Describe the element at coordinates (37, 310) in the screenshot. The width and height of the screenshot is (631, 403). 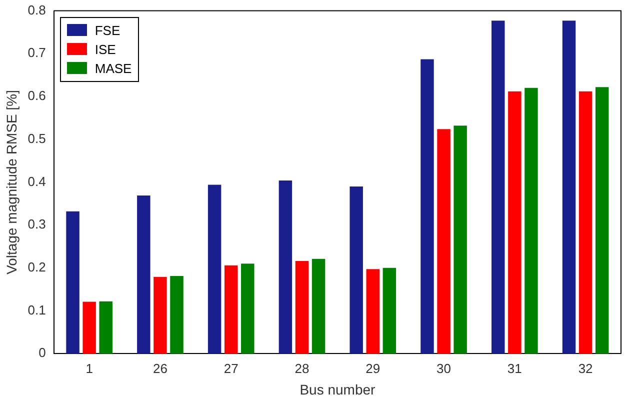
I see `y-tick-label: 0.1` at that location.